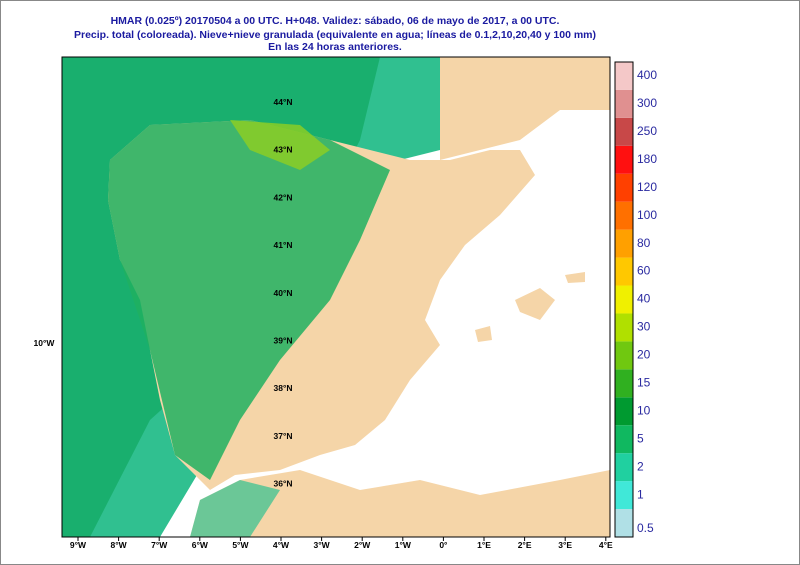  What do you see at coordinates (640, 438) in the screenshot?
I see `legend-label: 5` at bounding box center [640, 438].